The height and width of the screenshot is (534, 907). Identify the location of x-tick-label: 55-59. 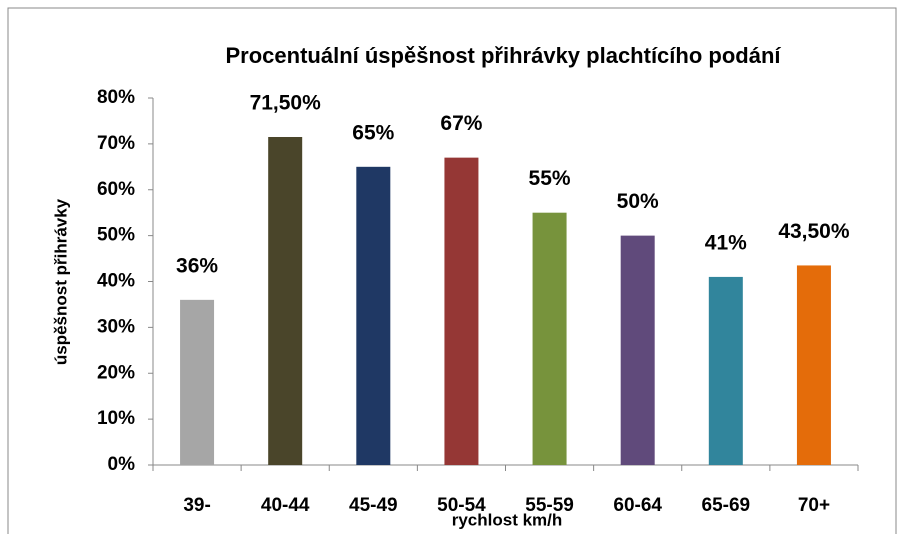
(549, 505).